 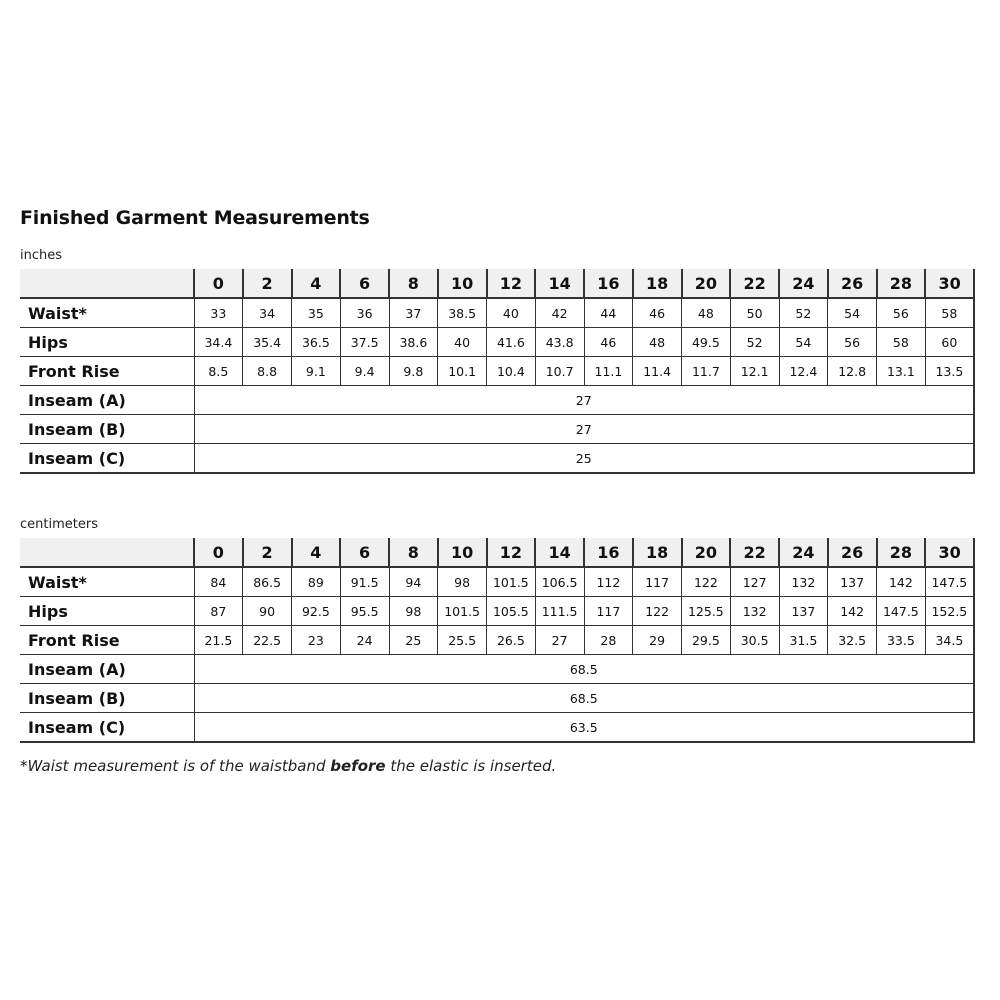 What do you see at coordinates (462, 640) in the screenshot?
I see `measurement-cell: 25.5` at bounding box center [462, 640].